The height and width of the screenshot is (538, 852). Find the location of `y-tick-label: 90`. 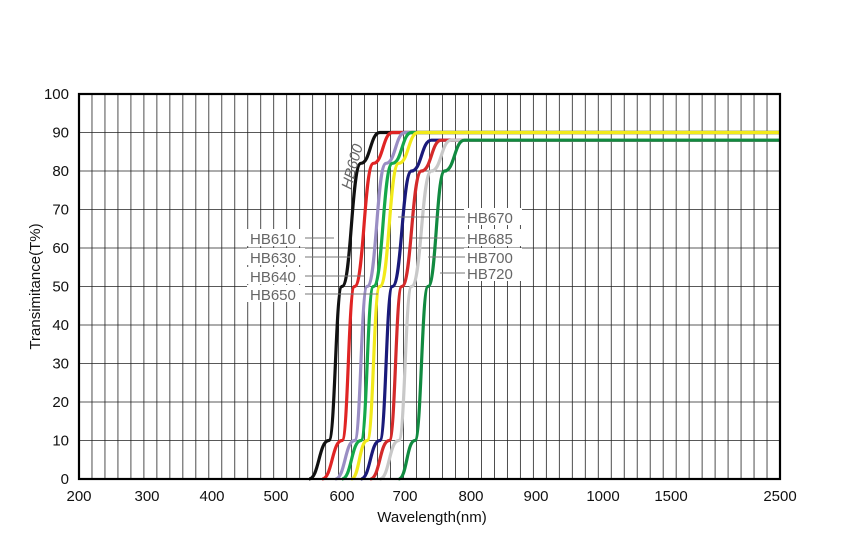

y-tick-label: 90 is located at coordinates (60, 133).